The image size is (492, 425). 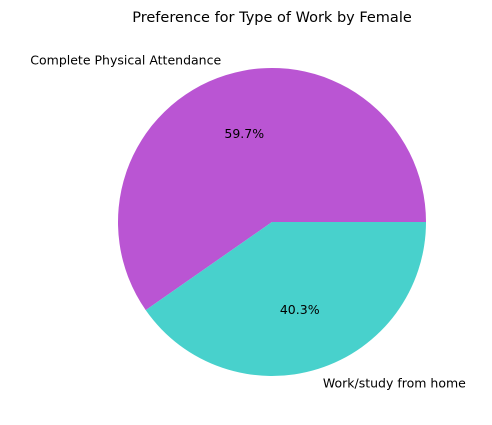 What do you see at coordinates (300, 309) in the screenshot?
I see `slice-percent-1: 40.3%` at bounding box center [300, 309].